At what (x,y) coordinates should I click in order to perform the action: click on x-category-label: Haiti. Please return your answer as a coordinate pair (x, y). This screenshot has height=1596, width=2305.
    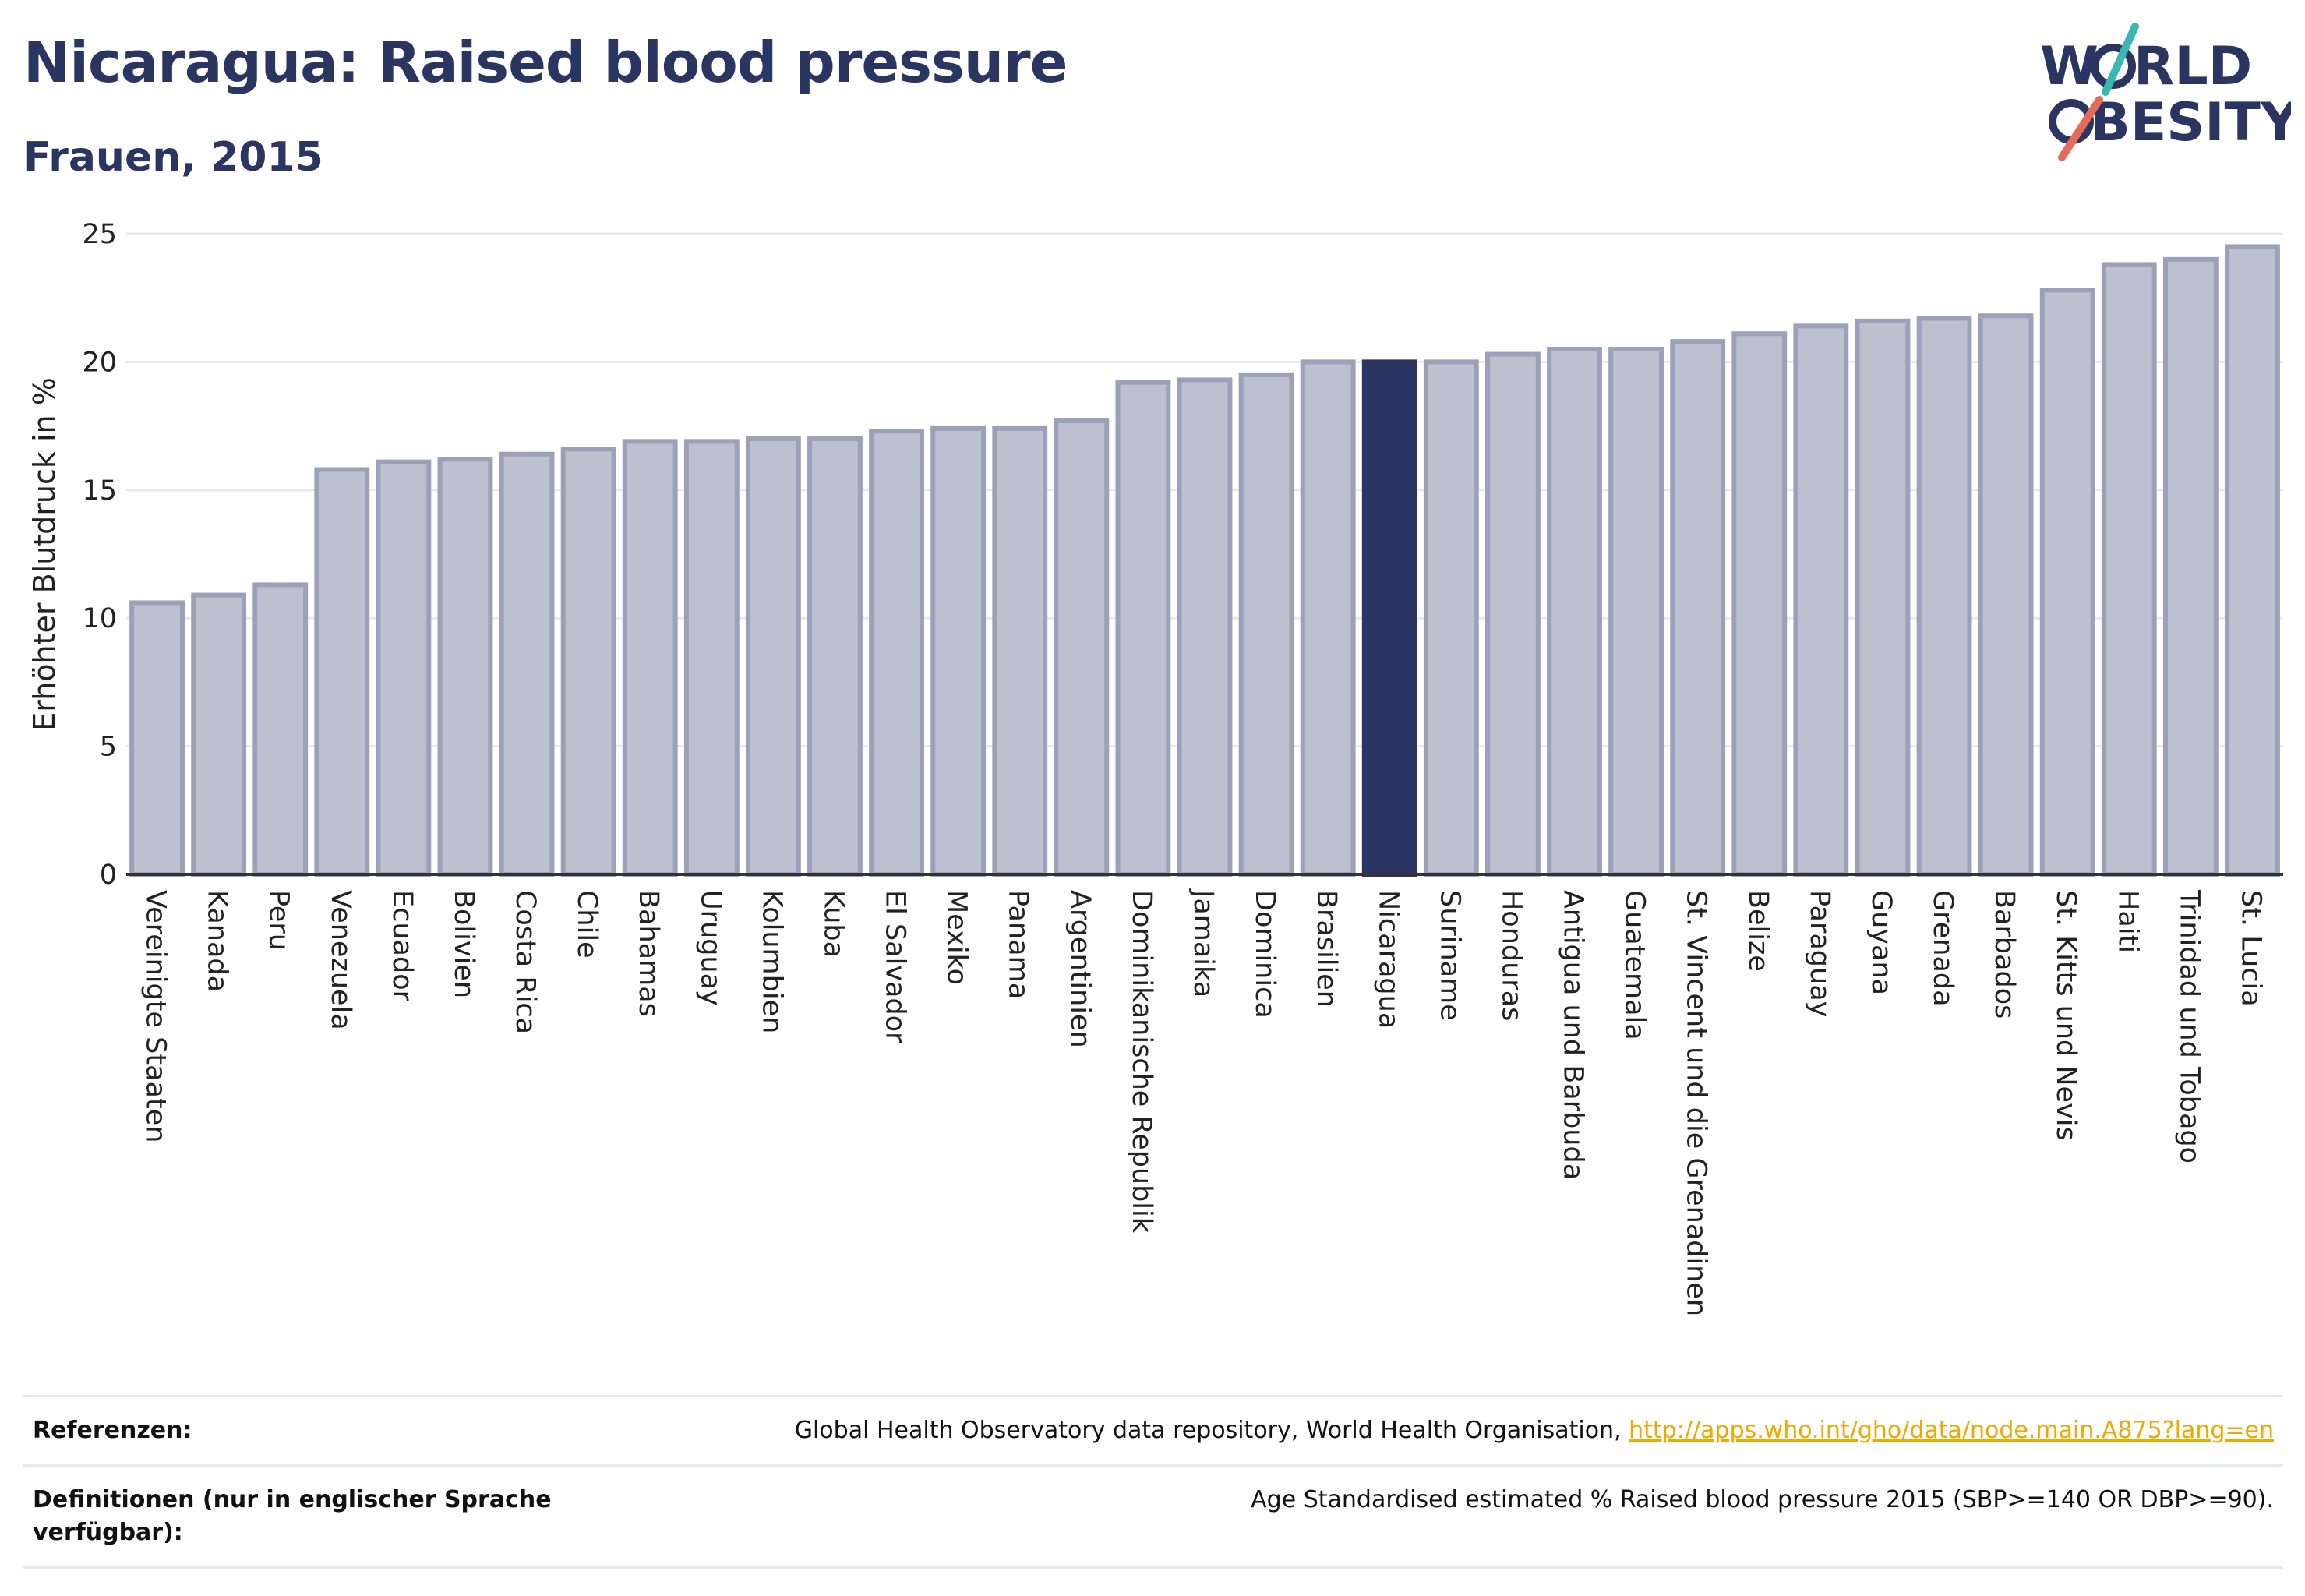
    Looking at the image, I should click on (2127, 921).